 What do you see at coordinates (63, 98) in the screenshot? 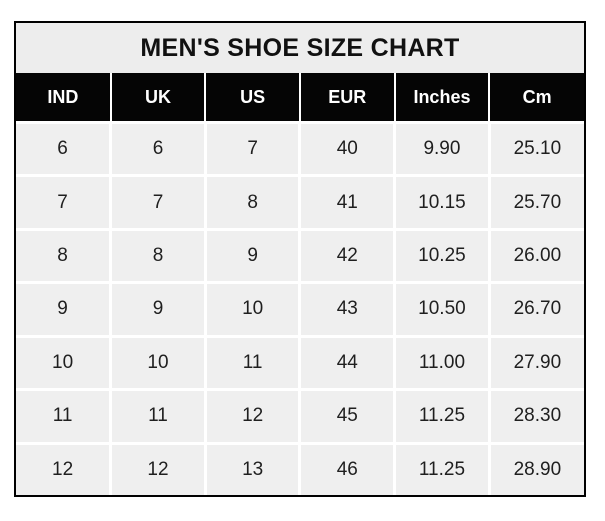
I see `column-header-ind: IND` at bounding box center [63, 98].